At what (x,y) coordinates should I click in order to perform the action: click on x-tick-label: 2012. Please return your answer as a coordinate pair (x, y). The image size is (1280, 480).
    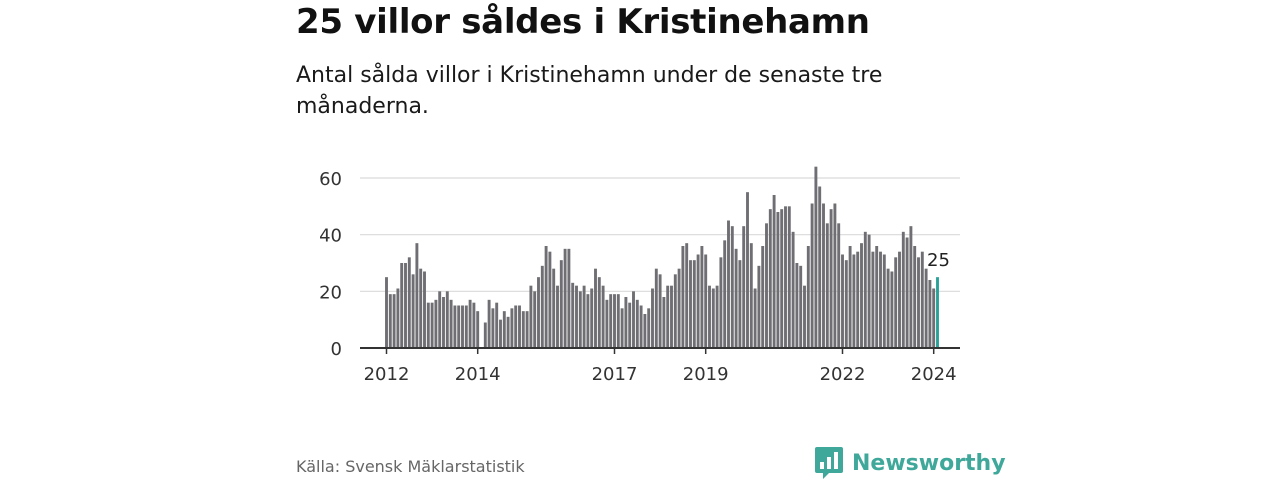
    Looking at the image, I should click on (387, 374).